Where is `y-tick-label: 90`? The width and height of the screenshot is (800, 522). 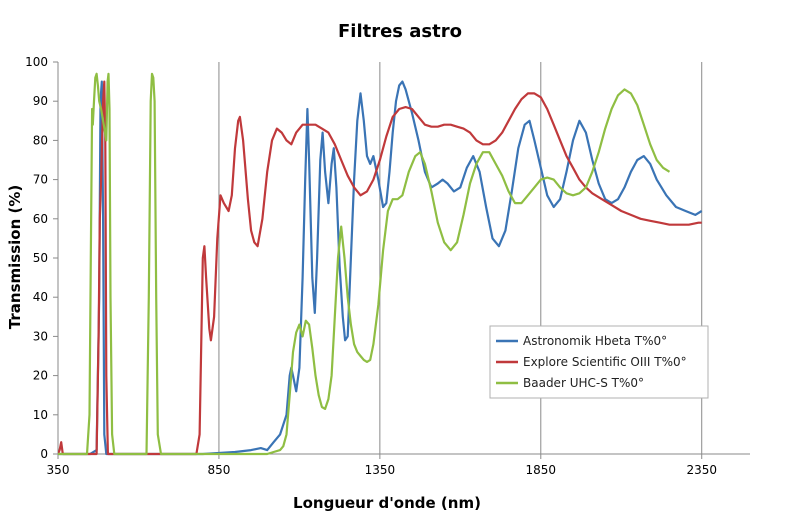
y-tick-label: 90 is located at coordinates (40, 101).